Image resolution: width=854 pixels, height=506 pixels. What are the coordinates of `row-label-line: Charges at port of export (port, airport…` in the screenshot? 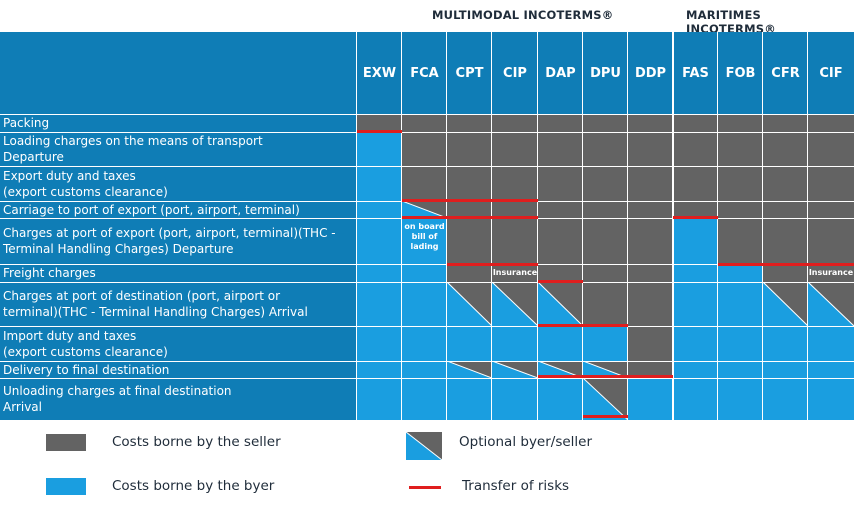 It's located at (169, 233).